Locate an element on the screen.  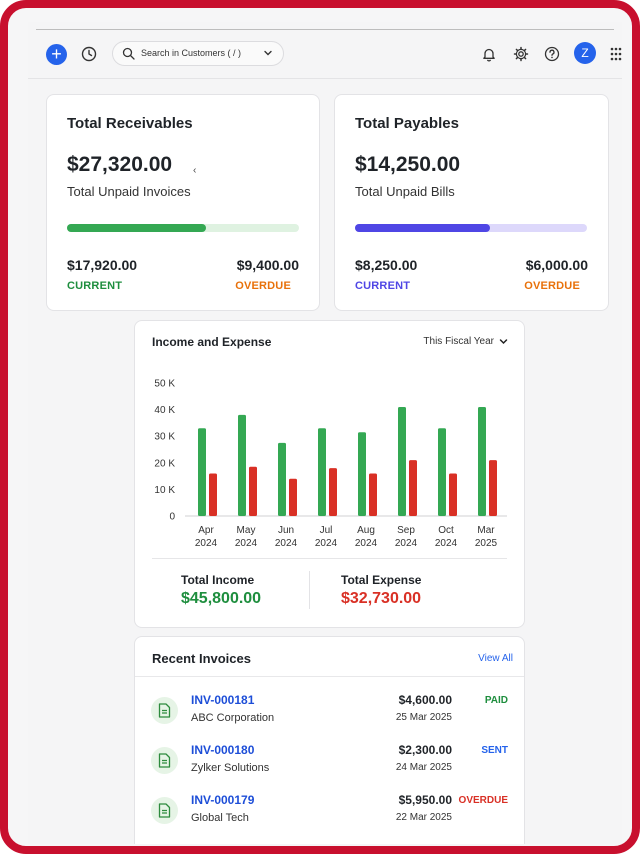
current-value: $8,250.00 is located at coordinates (386, 265).